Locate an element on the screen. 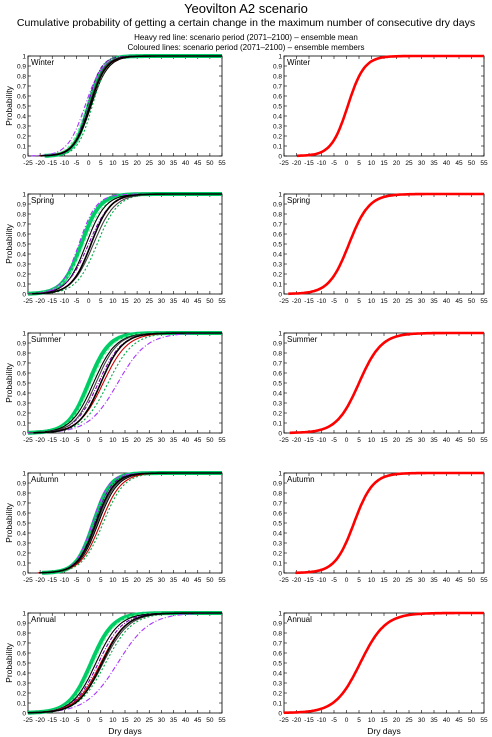 The height and width of the screenshot is (737, 492). y-tick-label: 0.1 is located at coordinates (21, 704).